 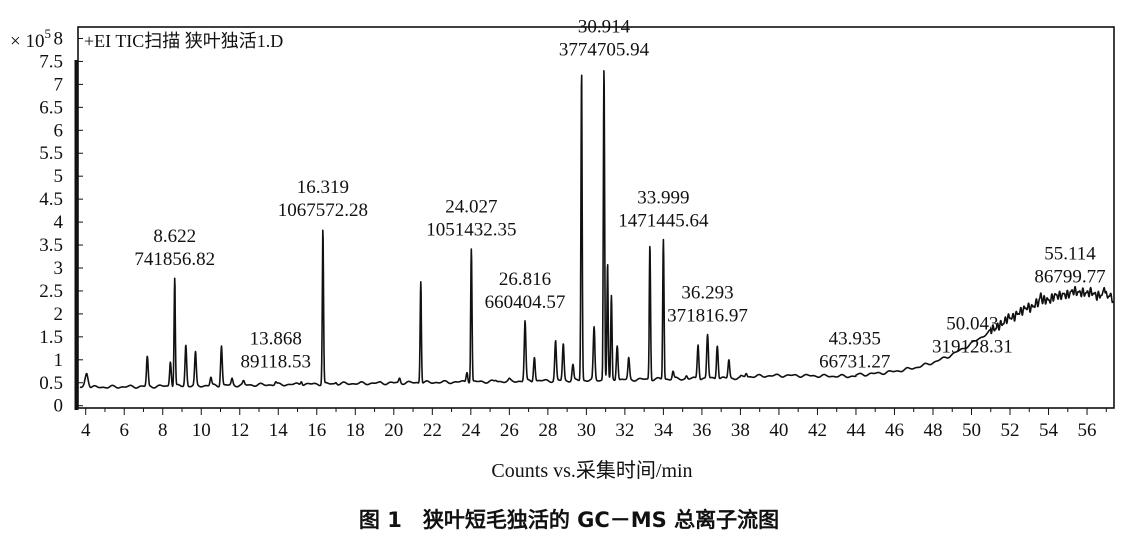 I want to click on x-tick-label: 46, so click(x=894, y=430).